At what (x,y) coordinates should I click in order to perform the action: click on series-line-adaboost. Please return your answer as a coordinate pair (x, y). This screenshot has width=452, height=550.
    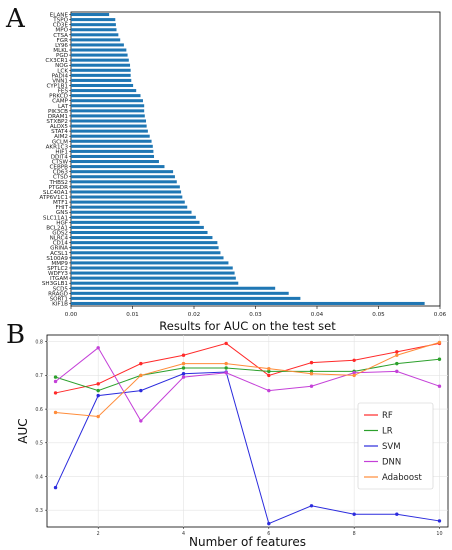
    Looking at the image, I should click on (247, 379).